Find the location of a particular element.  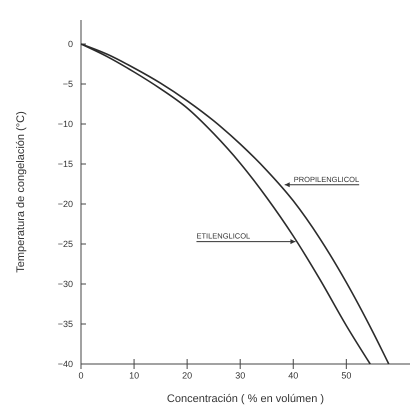

y-tick-label: −20 is located at coordinates (65, 203).